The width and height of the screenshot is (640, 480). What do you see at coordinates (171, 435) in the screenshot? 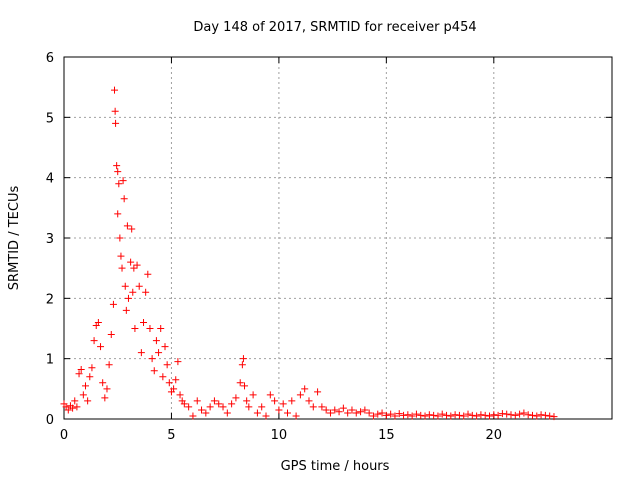
I see `x-tick-label: 5` at bounding box center [171, 435].